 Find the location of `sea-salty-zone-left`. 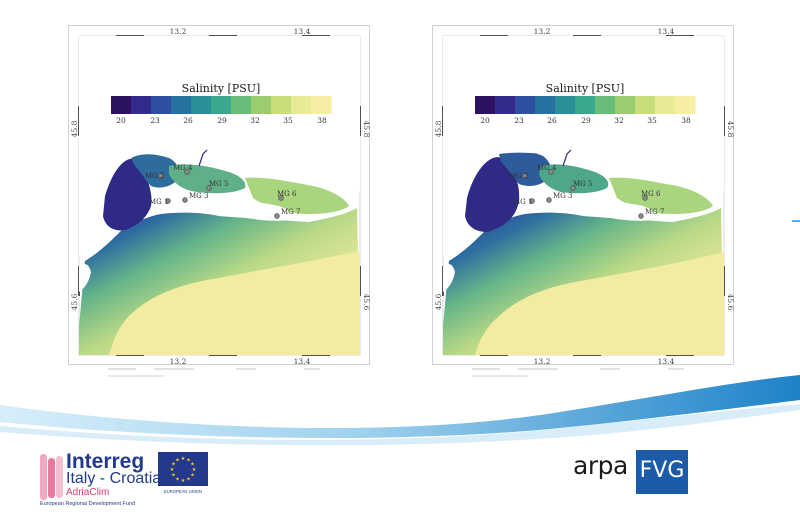

sea-salty-zone-left is located at coordinates (234, 303).